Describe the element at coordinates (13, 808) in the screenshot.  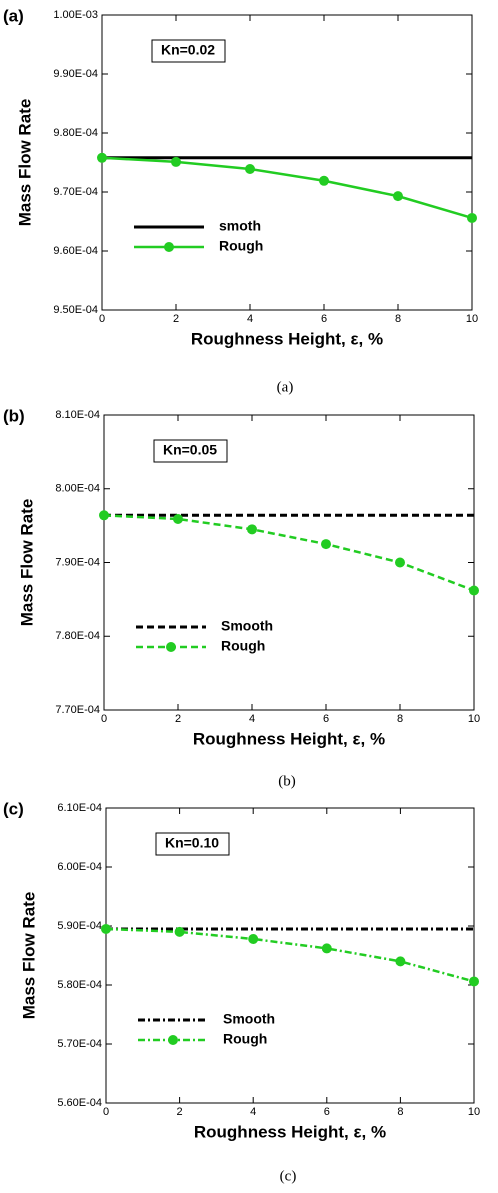
I see `panel-label: (c)` at that location.